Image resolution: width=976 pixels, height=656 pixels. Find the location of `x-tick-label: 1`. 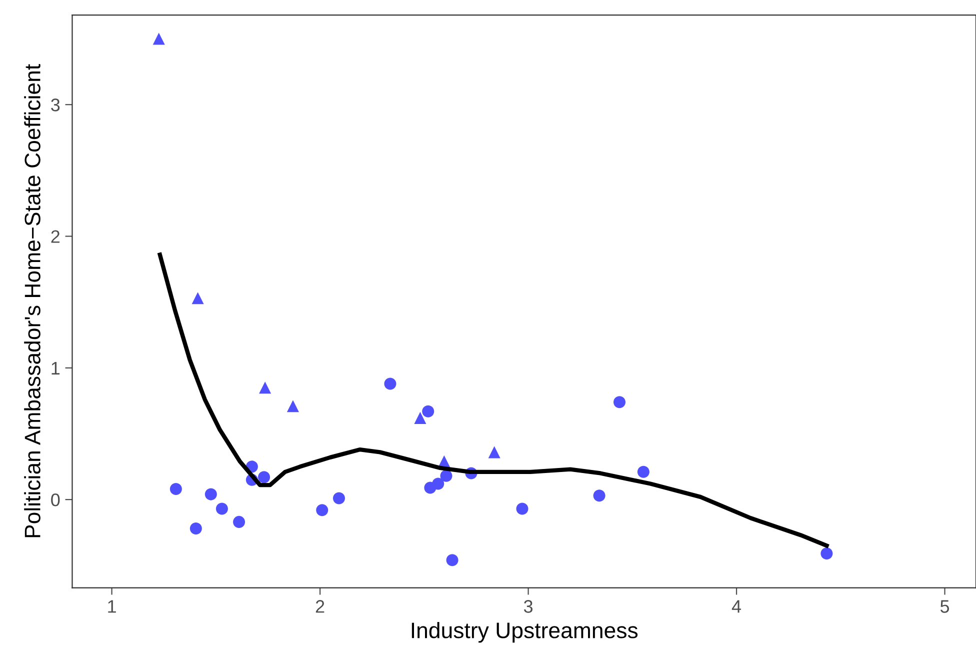

x-tick-label: 1 is located at coordinates (112, 606).